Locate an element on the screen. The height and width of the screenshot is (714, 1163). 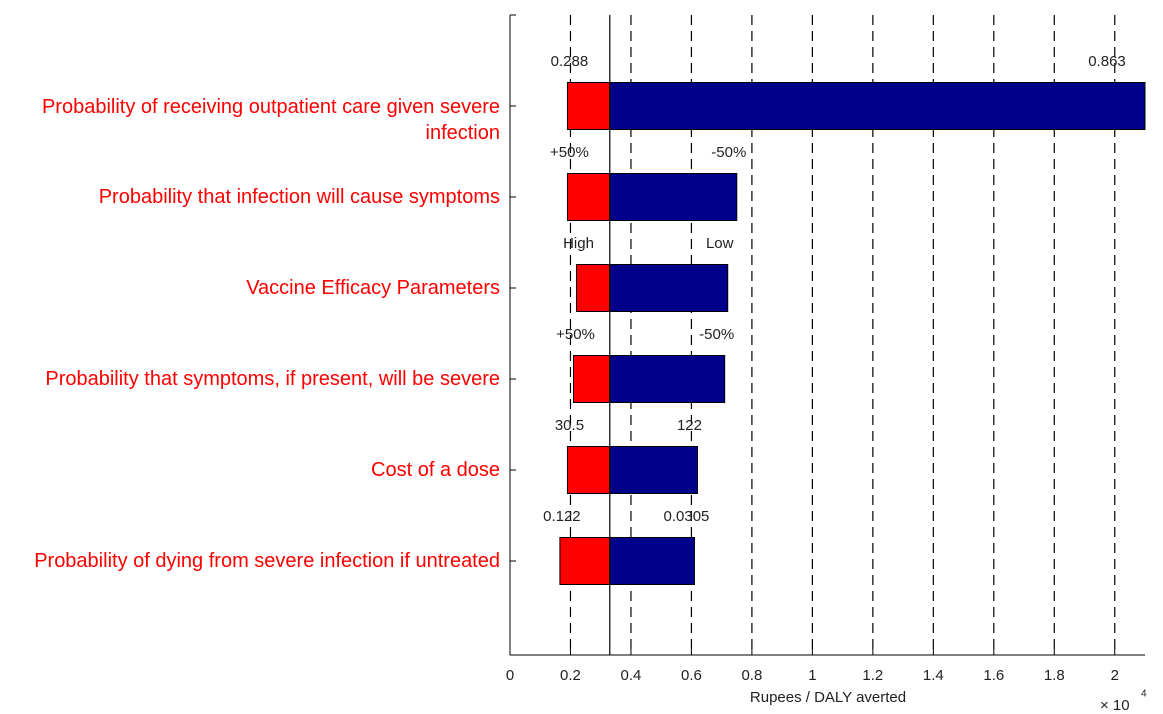
high-annotation: 122 is located at coordinates (689, 425).